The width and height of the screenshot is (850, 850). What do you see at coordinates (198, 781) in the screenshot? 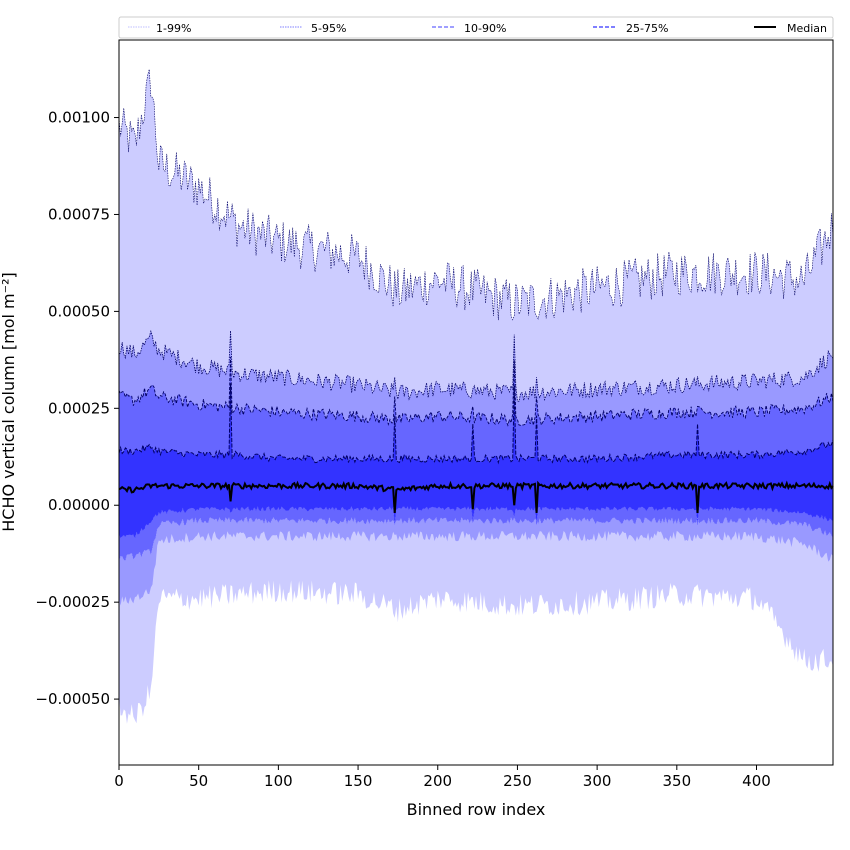
I see `x-tick-label: 50` at bounding box center [198, 781].